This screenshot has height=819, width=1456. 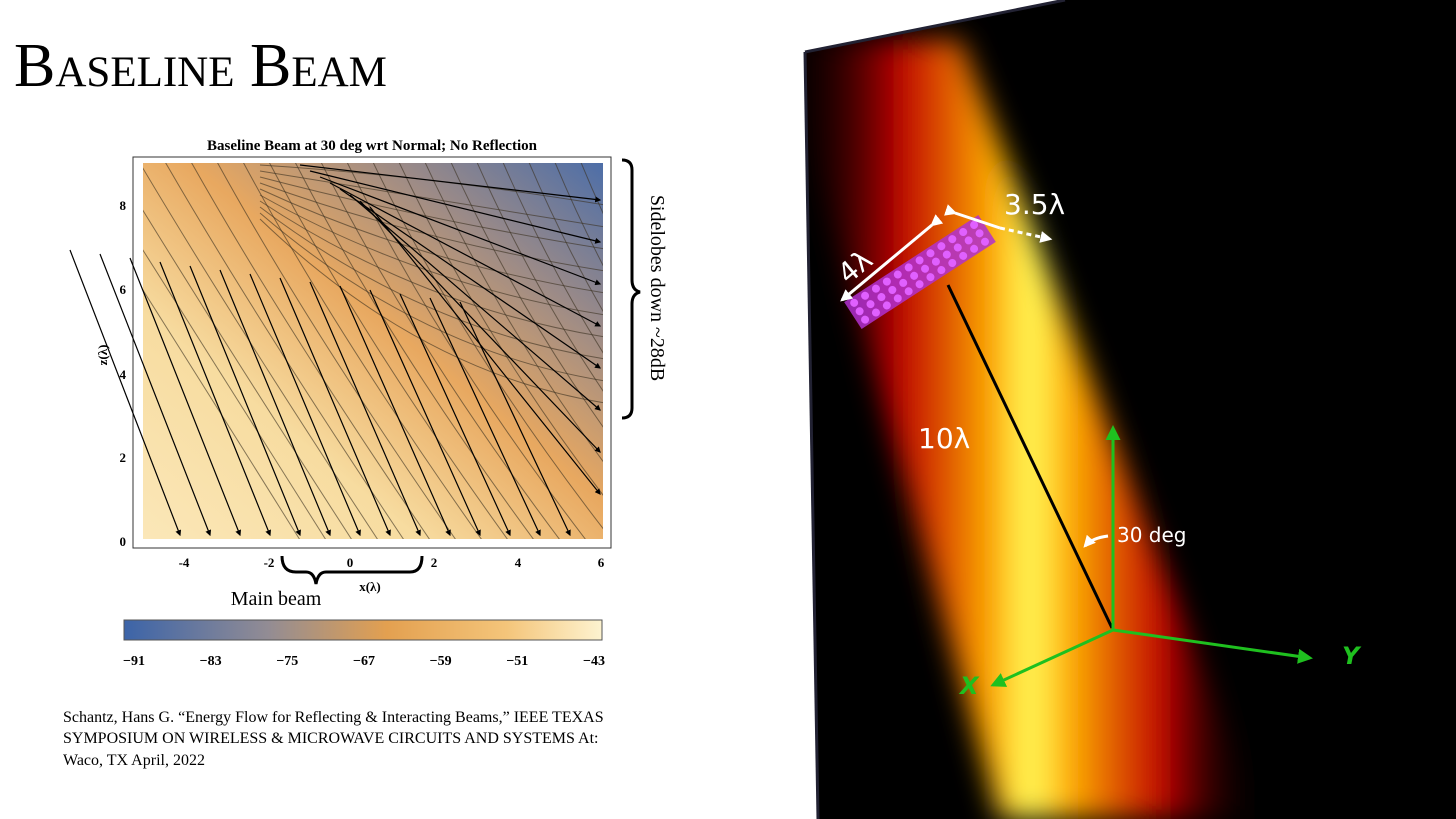 What do you see at coordinates (1212, 646) in the screenshot?
I see `y-axis` at bounding box center [1212, 646].